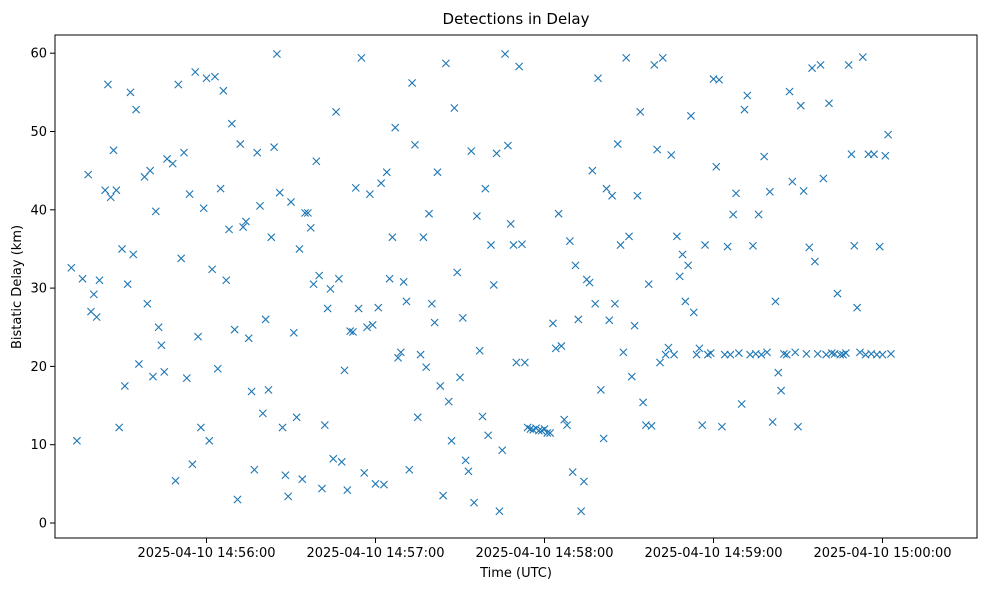  Describe the element at coordinates (43, 524) in the screenshot. I see `y-tick-label: 0` at that location.